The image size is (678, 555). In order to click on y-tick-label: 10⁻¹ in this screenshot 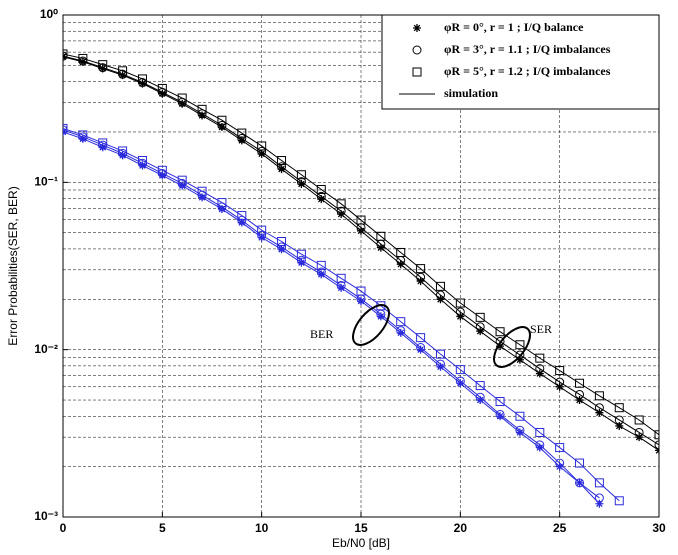, I will do `click(46, 182)`.